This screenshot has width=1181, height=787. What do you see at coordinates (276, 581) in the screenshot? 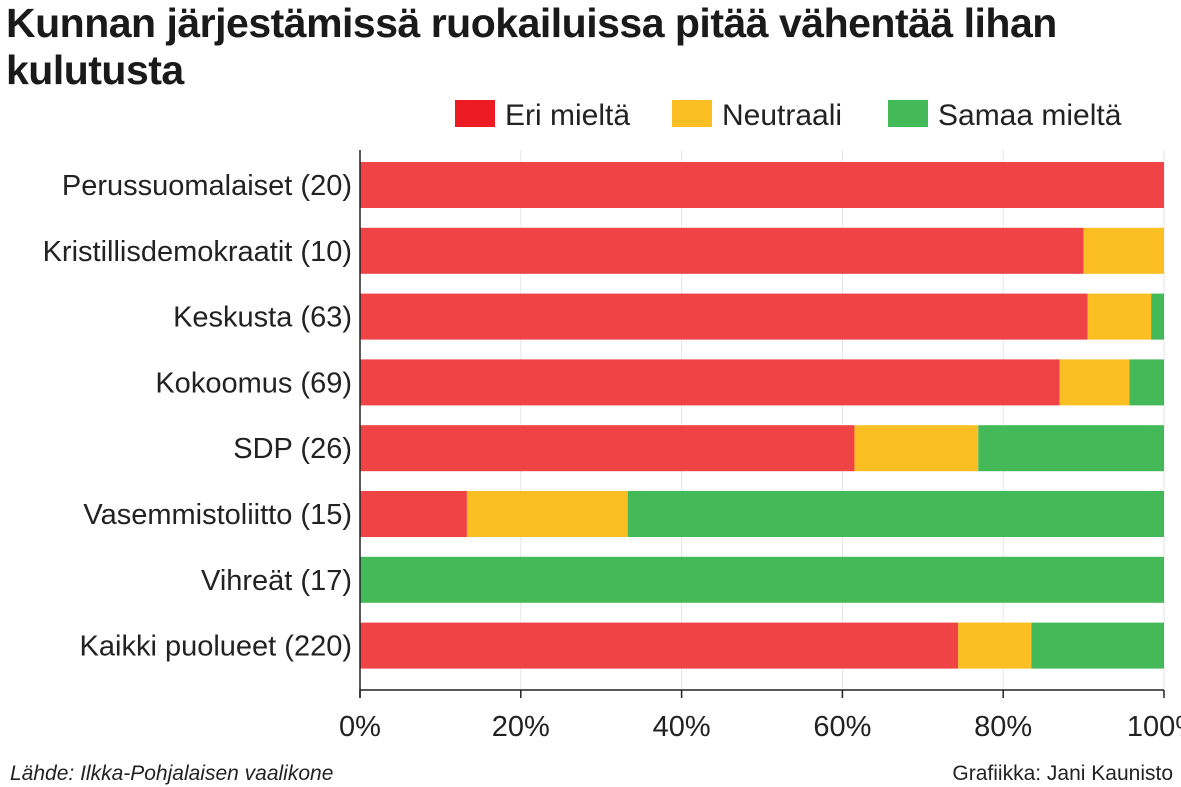
I see `category-label: Vihreät (17)` at bounding box center [276, 581].